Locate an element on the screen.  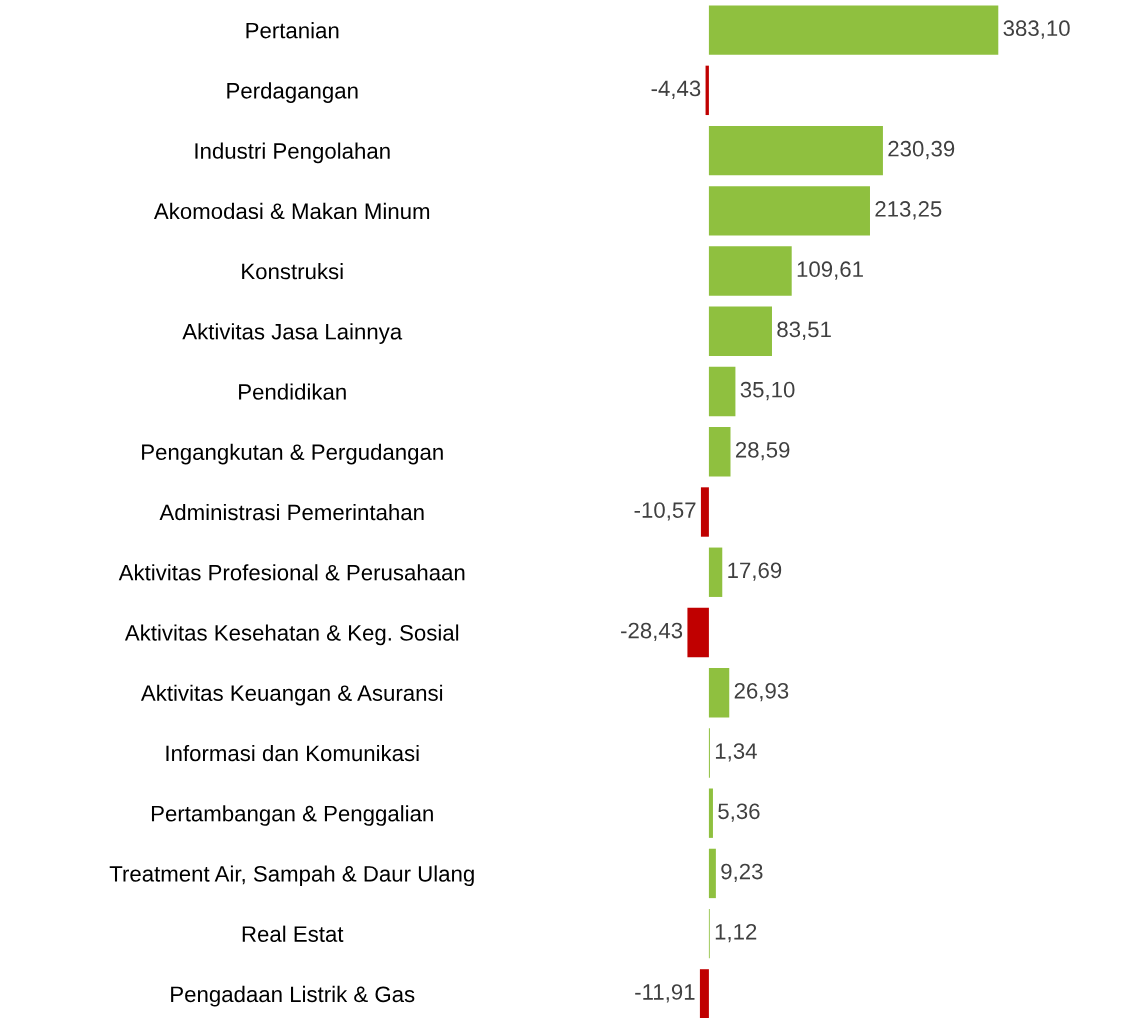
data-label: 109,61 is located at coordinates (830, 270).